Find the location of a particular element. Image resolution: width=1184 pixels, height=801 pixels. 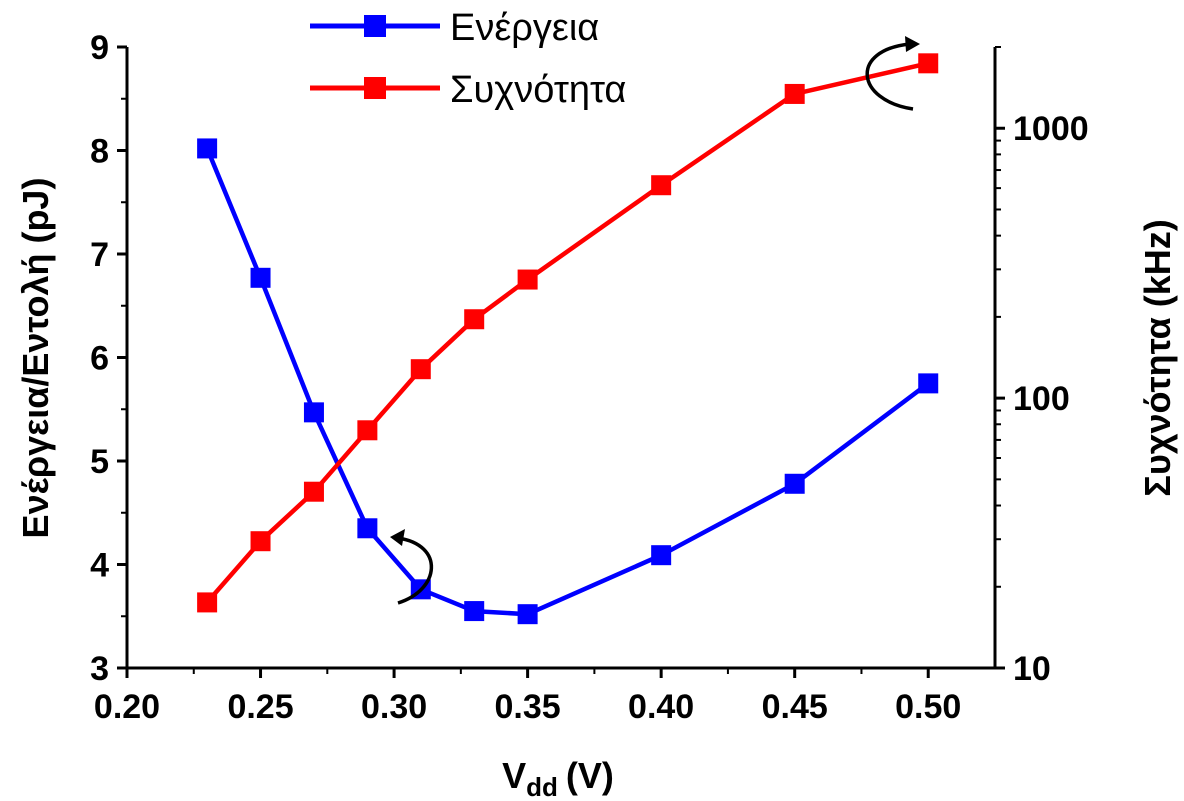

left-y-tick-label: 6 is located at coordinates (99, 359).